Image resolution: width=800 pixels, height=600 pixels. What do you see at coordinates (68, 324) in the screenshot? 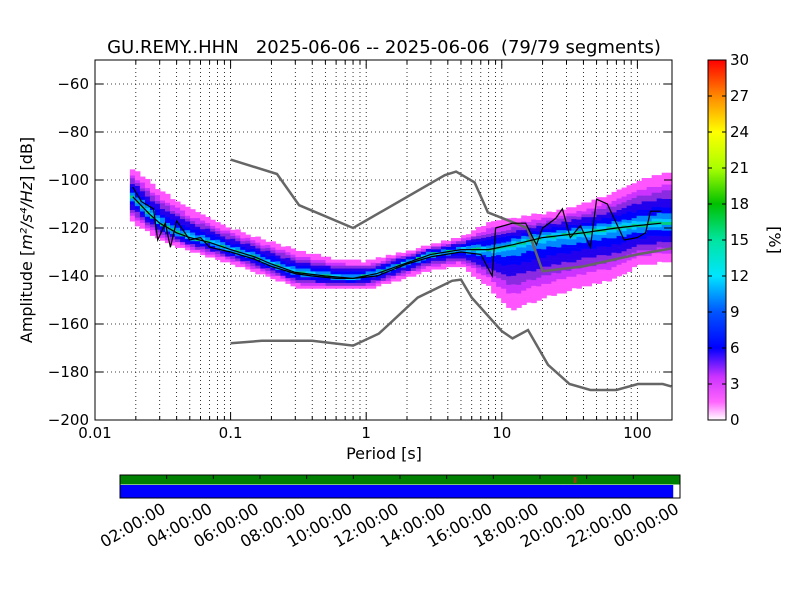
I see `y-tick-label: −160` at bounding box center [68, 324].